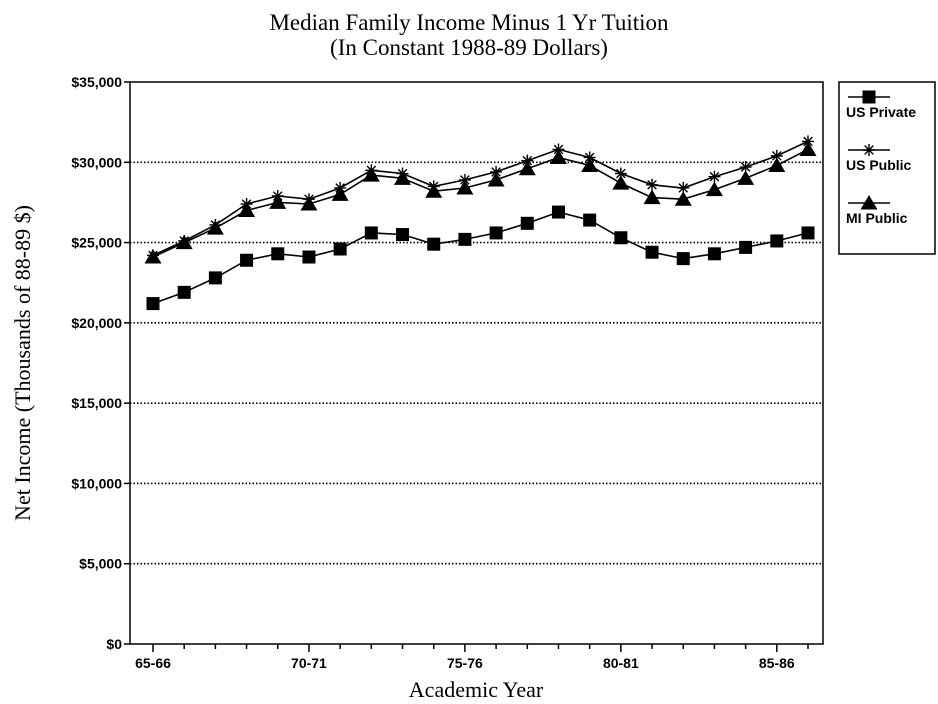 The image size is (938, 704). I want to click on y-tick-label: $0, so click(114, 644).